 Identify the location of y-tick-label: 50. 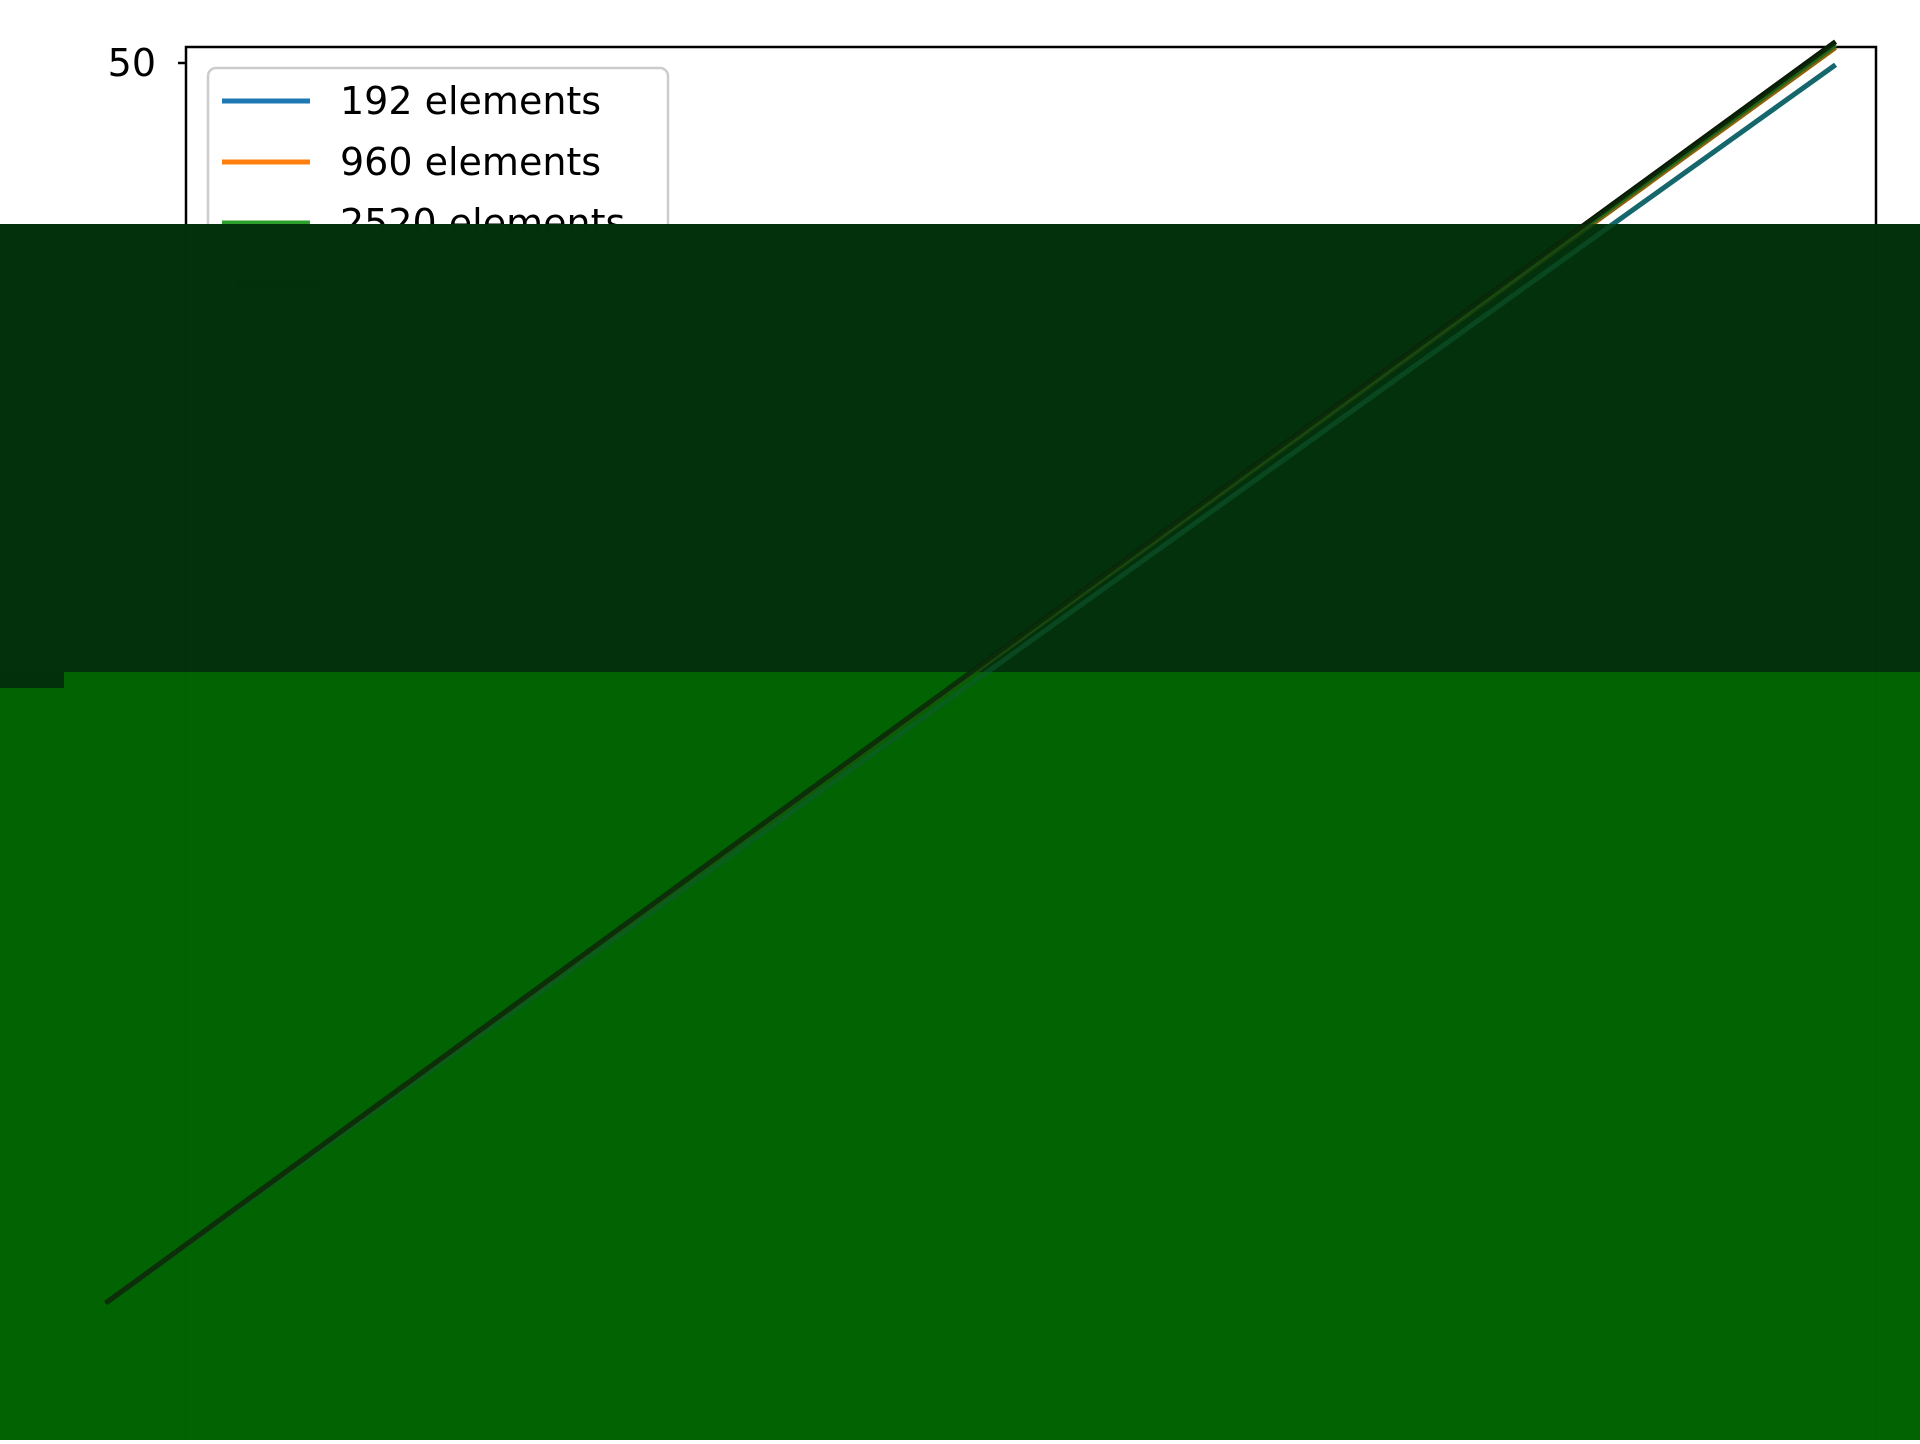
(132, 63).